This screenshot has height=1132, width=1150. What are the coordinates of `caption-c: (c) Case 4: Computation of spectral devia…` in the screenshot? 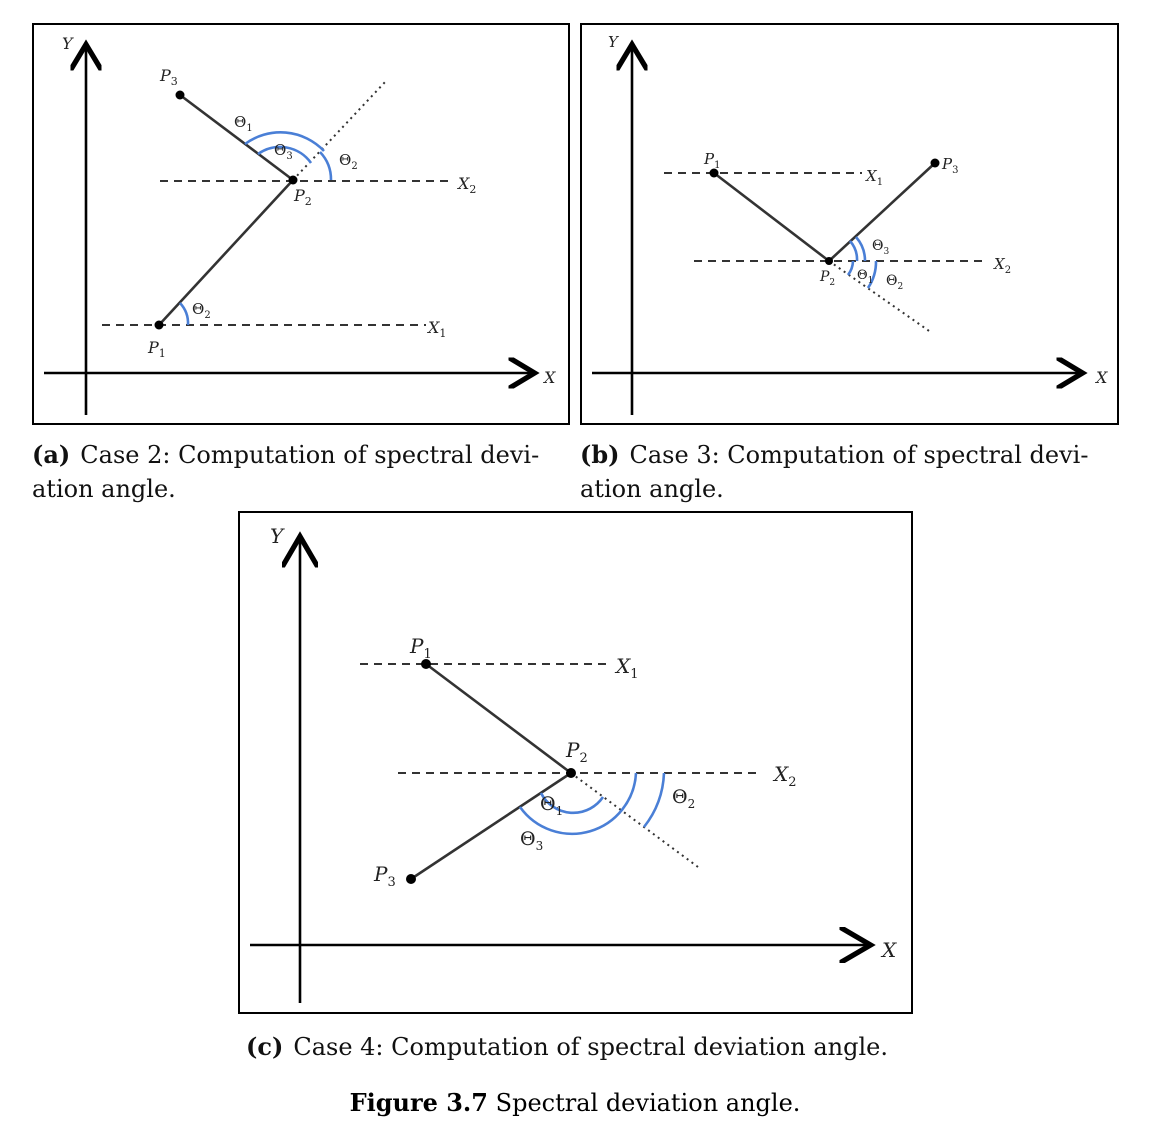 It's located at (596, 1047).